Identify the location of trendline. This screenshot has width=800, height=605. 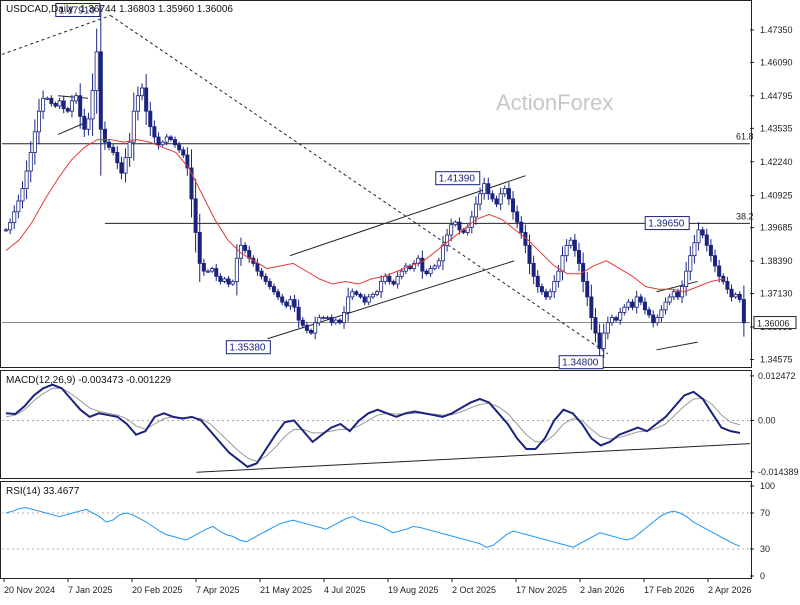
(677, 346).